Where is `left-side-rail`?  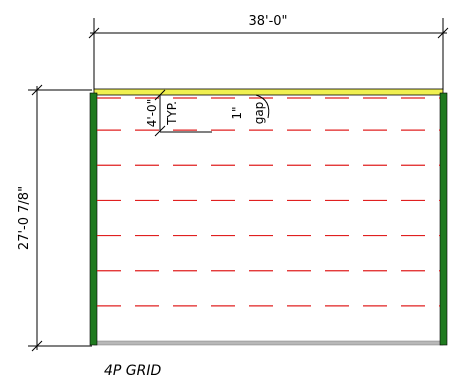
left-side-rail is located at coordinates (93, 219).